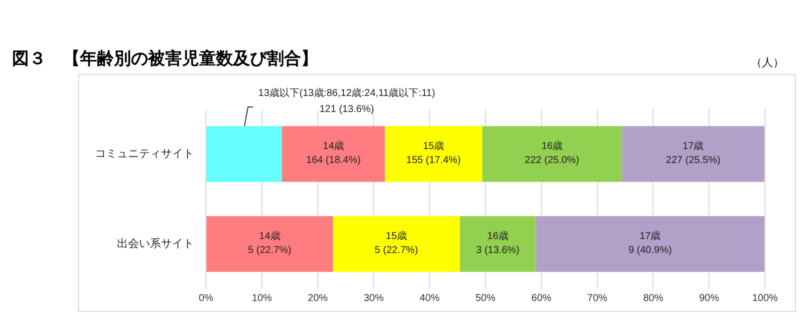  What do you see at coordinates (165, 59) in the screenshot?
I see `chart-title: 図３ 【年齢別の被害児童数及び割合】` at bounding box center [165, 59].